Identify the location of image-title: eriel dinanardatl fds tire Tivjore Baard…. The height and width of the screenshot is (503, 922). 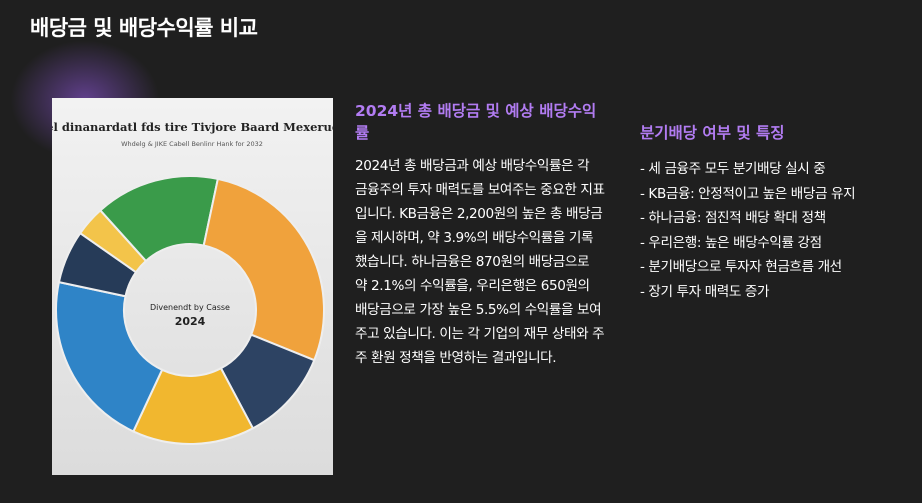
(192, 127).